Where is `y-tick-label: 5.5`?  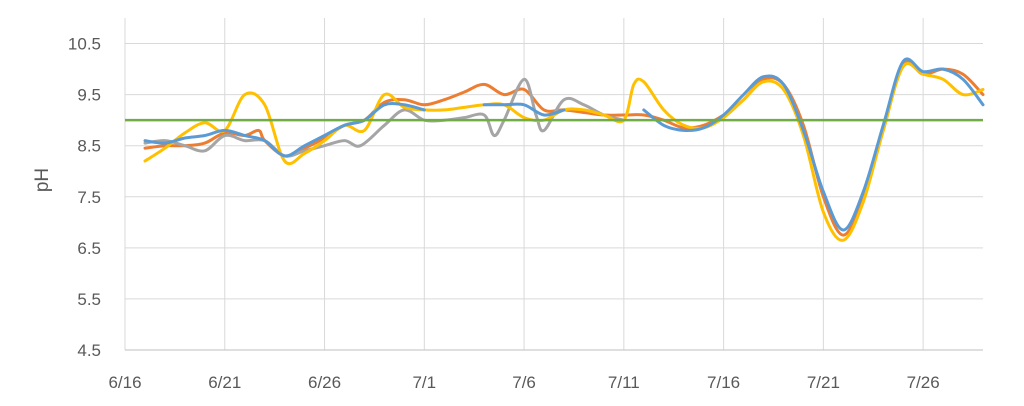 y-tick-label: 5.5 is located at coordinates (89, 299).